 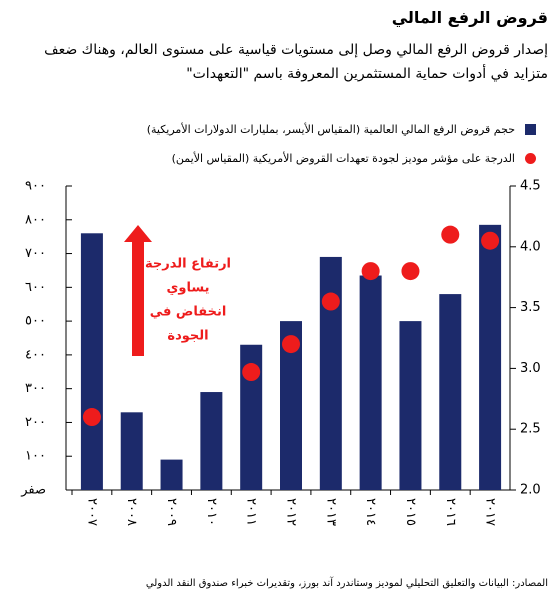 What do you see at coordinates (370, 512) in the screenshot?
I see `x-tick-label: ٢٠١٤` at bounding box center [370, 512].